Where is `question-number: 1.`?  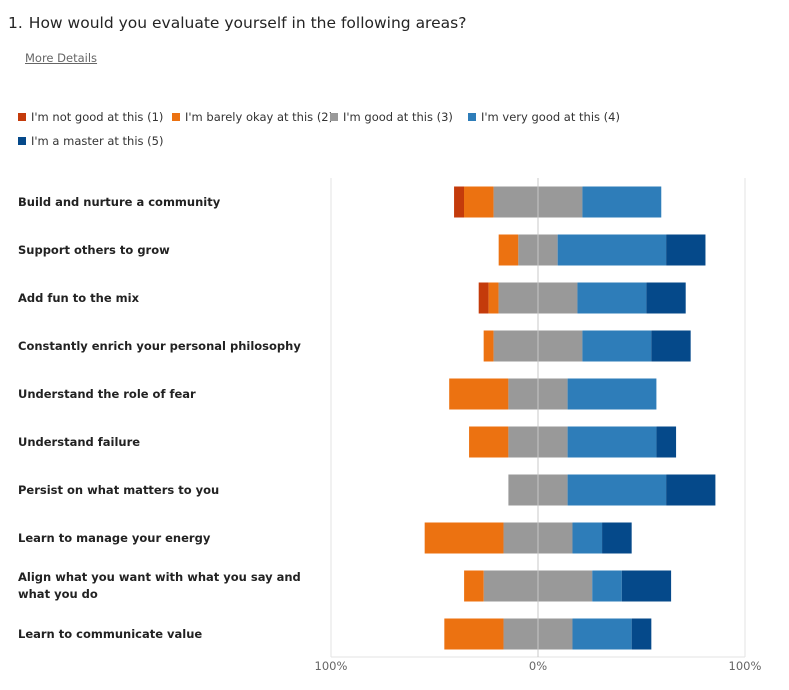 question-number: 1. is located at coordinates (15, 23).